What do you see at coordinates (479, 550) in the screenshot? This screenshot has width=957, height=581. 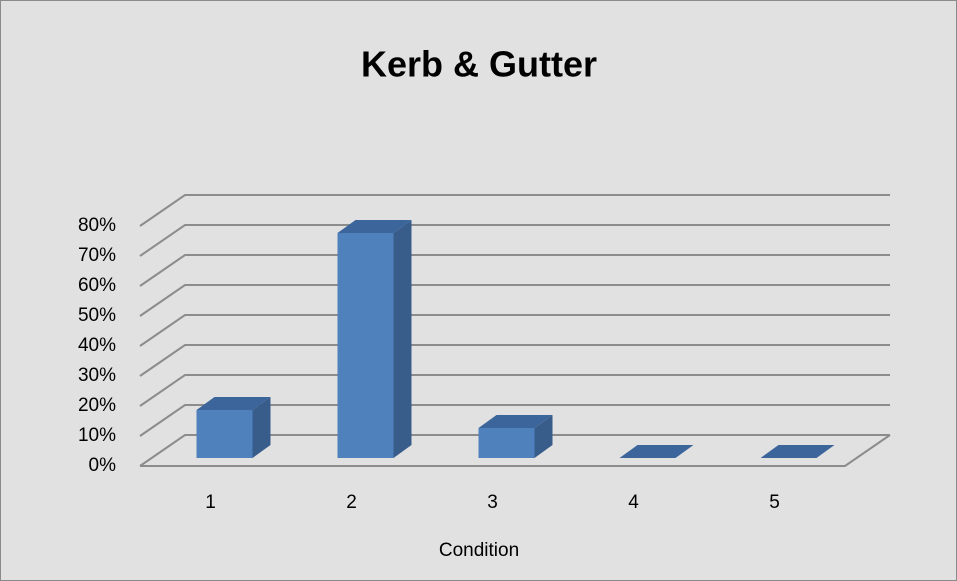 I see `x-axis-label: Condition` at bounding box center [479, 550].